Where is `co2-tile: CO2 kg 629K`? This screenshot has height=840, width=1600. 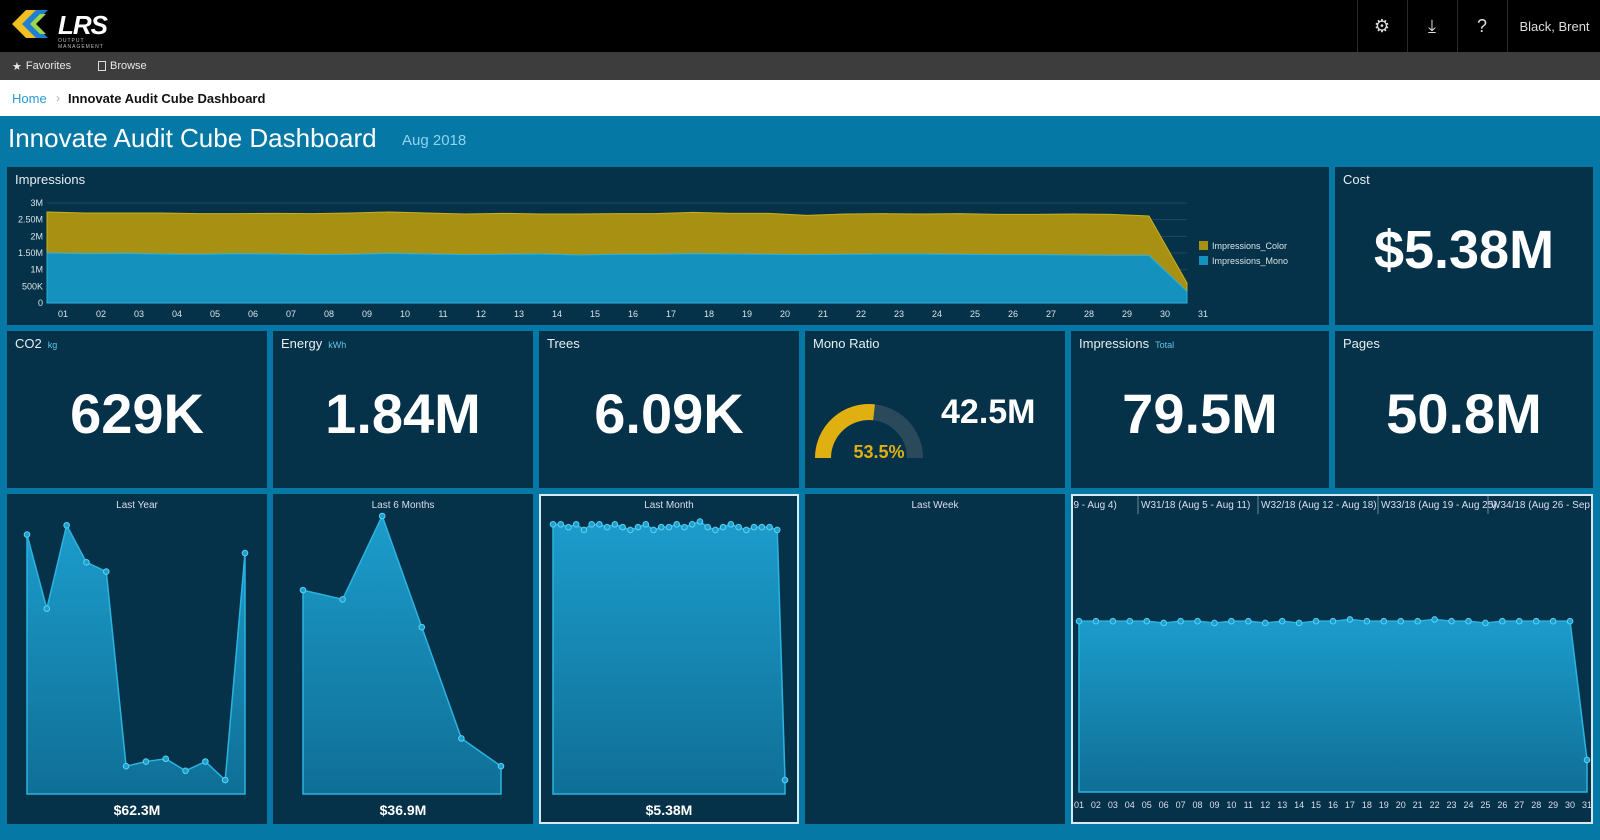 co2-tile: CO2 kg 629K is located at coordinates (137, 409).